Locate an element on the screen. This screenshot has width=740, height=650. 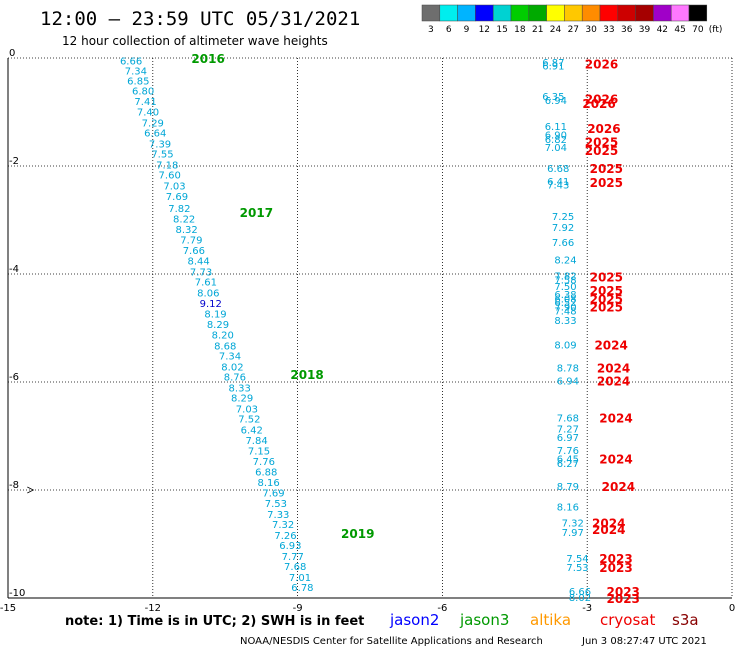
data-label: 6.42 is located at coordinates (252, 431).